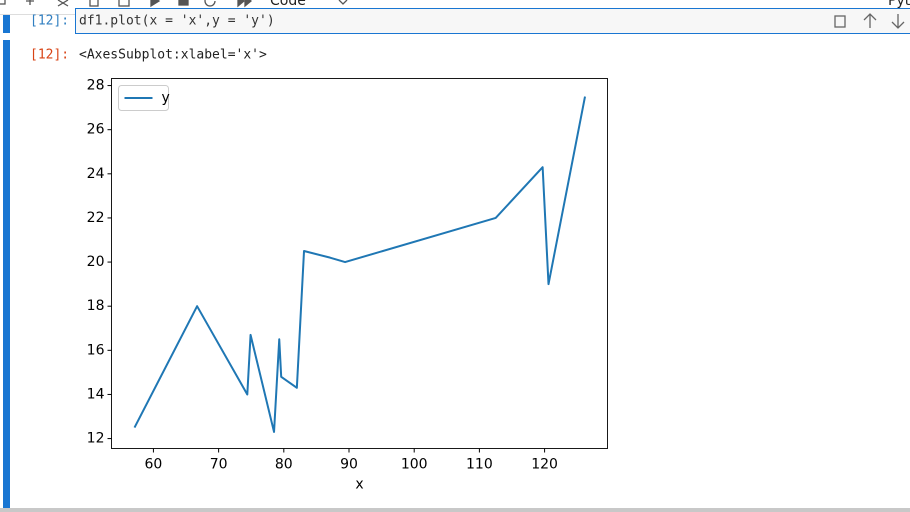  Describe the element at coordinates (343, 2) in the screenshot. I see `dropdown-arrow` at that location.